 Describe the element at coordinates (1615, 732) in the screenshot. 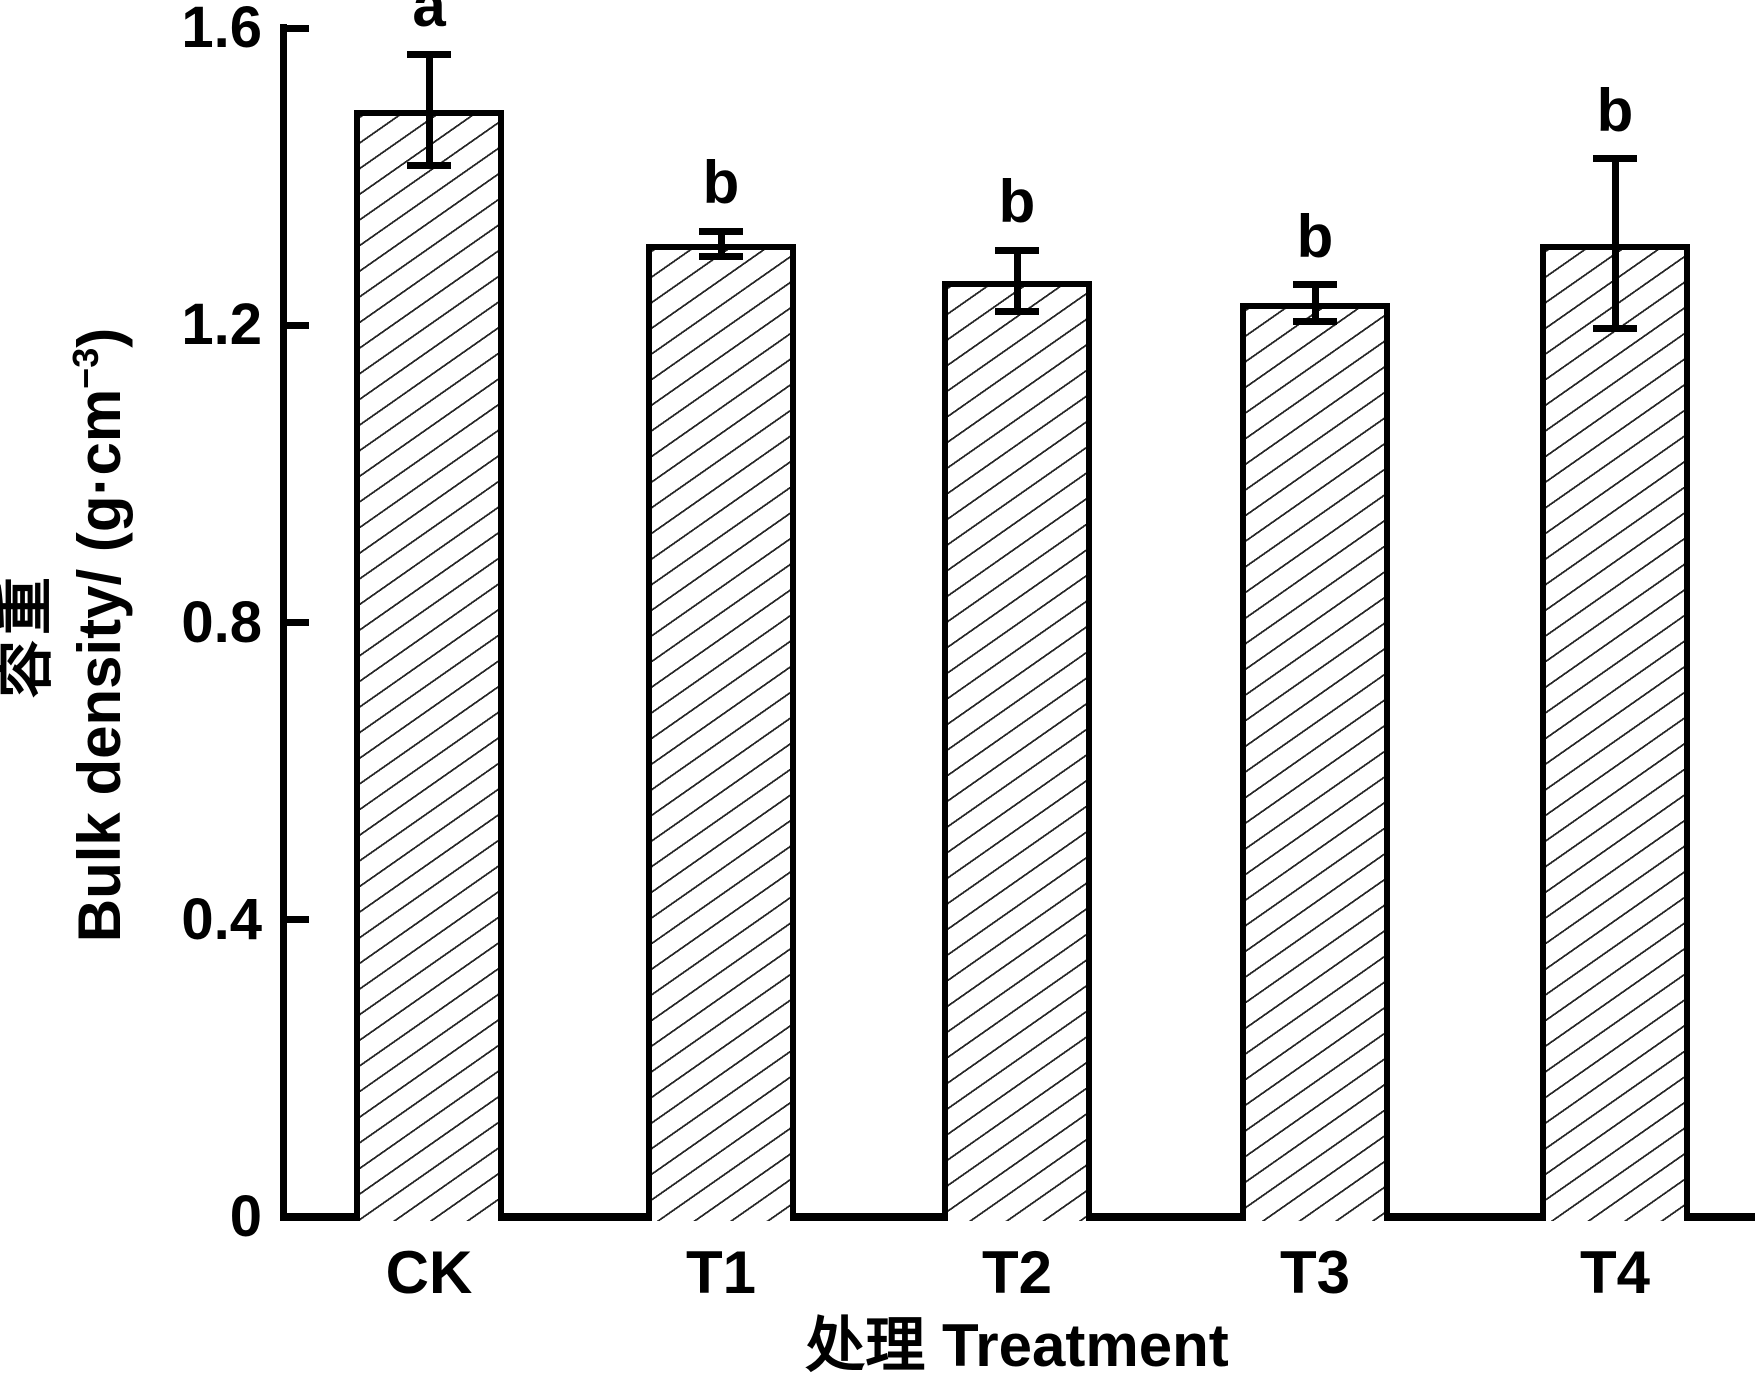

I see `bar-T4` at that location.